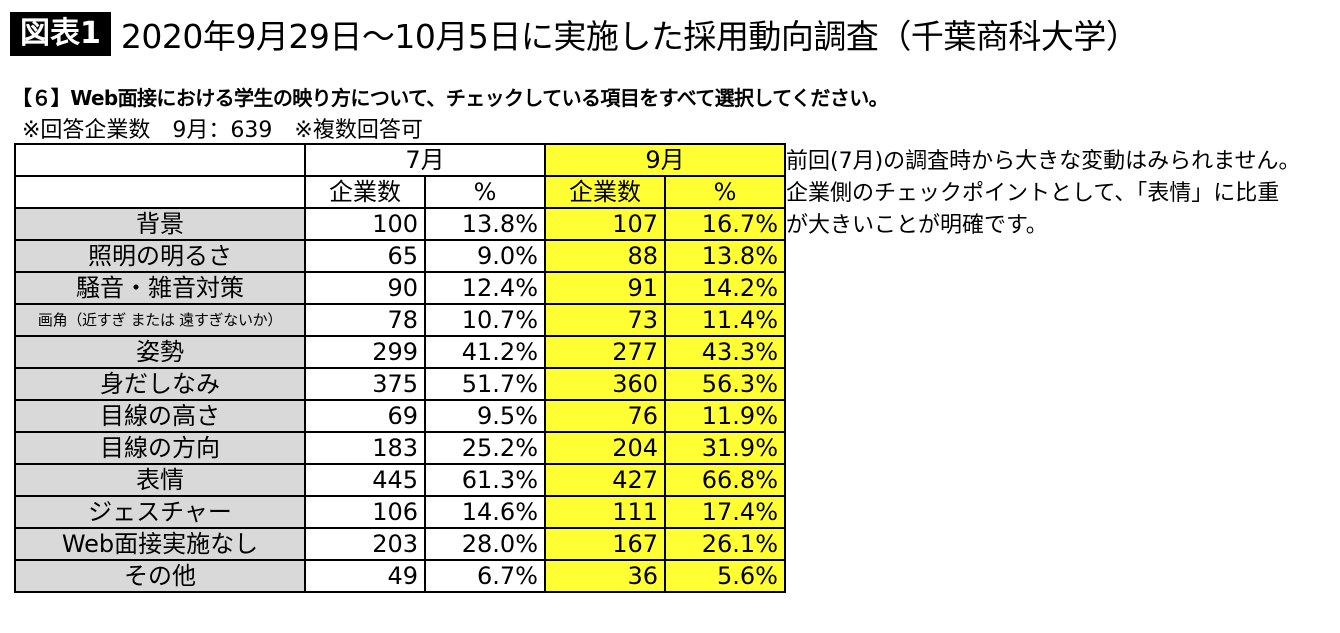  I want to click on row-label: 姿勢, so click(160, 352).